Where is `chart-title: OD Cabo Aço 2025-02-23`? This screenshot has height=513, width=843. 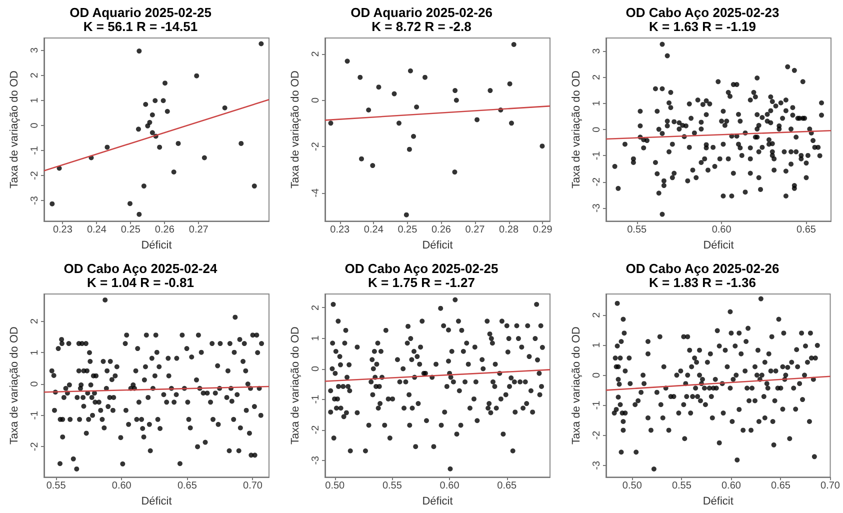
chart-title: OD Cabo Aço 2025-02-23 is located at coordinates (703, 12).